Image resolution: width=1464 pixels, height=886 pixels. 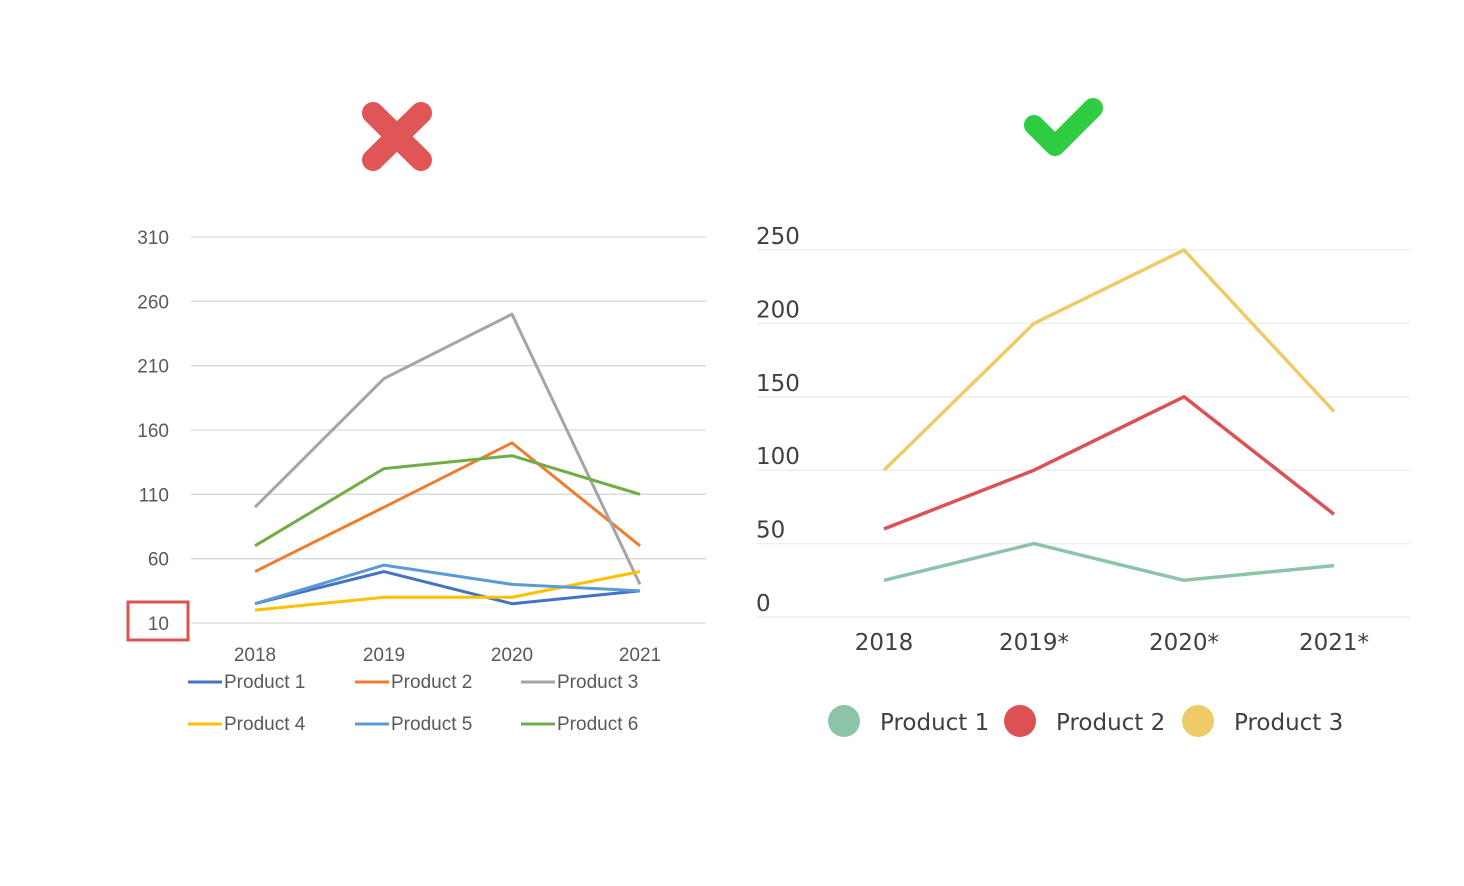 I want to click on y-tick-label: 150, so click(x=778, y=384).